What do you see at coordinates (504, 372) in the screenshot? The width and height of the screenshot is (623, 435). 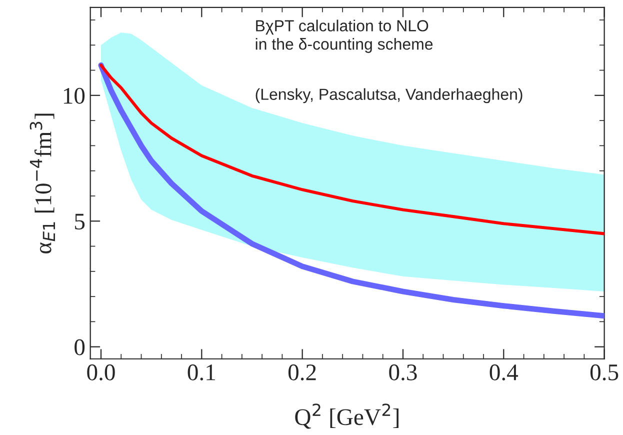 I see `x-tick-label: 0.4` at bounding box center [504, 372].